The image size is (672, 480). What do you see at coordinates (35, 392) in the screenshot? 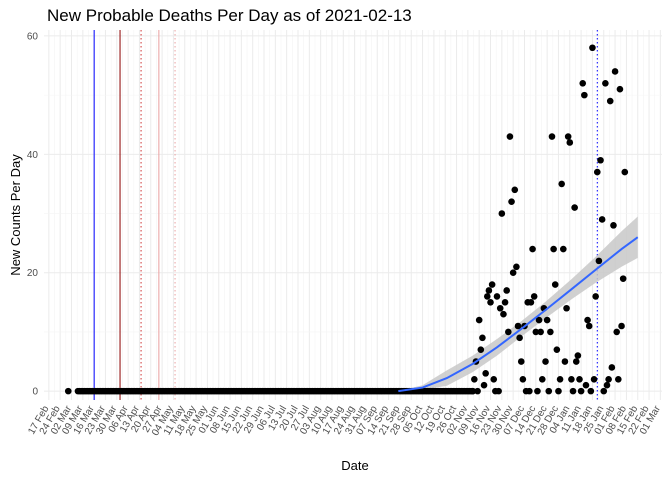
I see `y-tick-label: 0` at bounding box center [35, 392].